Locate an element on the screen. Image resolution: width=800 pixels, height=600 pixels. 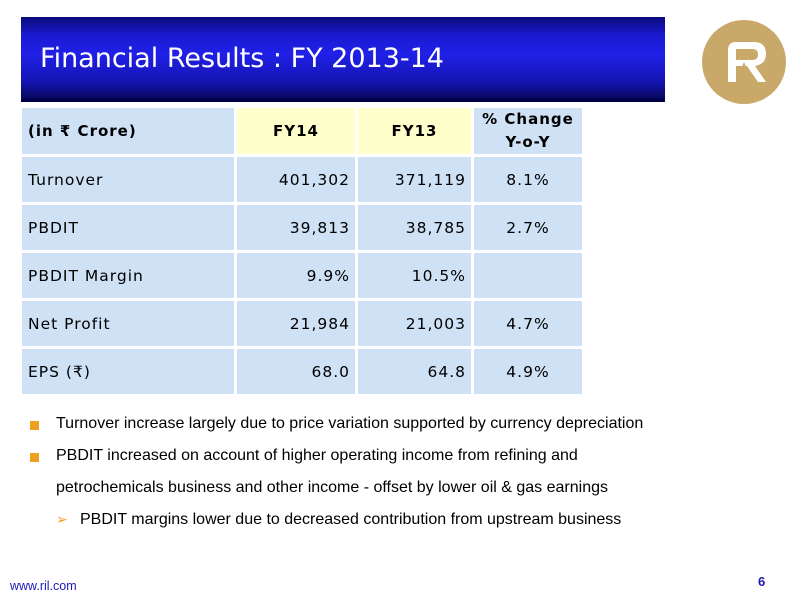
row-fy13: 371,119 is located at coordinates (414, 179).